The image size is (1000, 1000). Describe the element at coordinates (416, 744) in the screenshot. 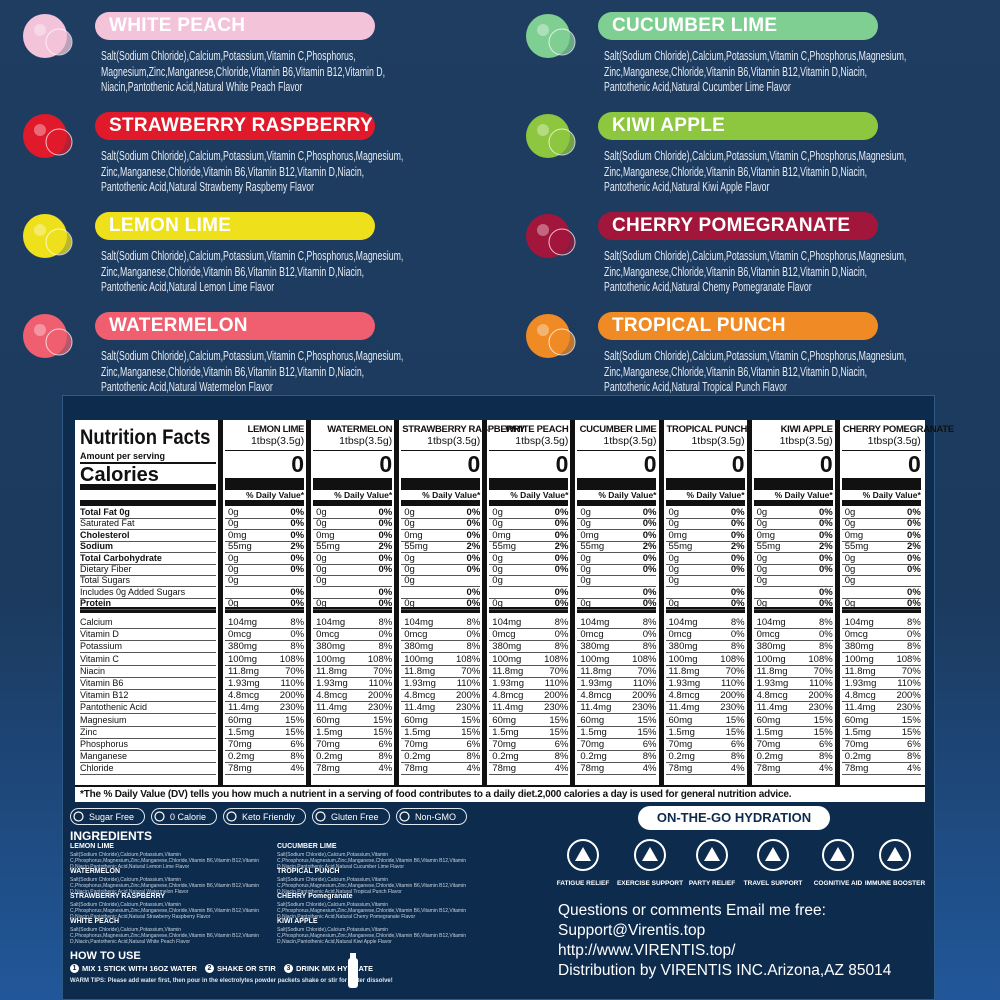

I see `nf-amount: 70mg` at that location.